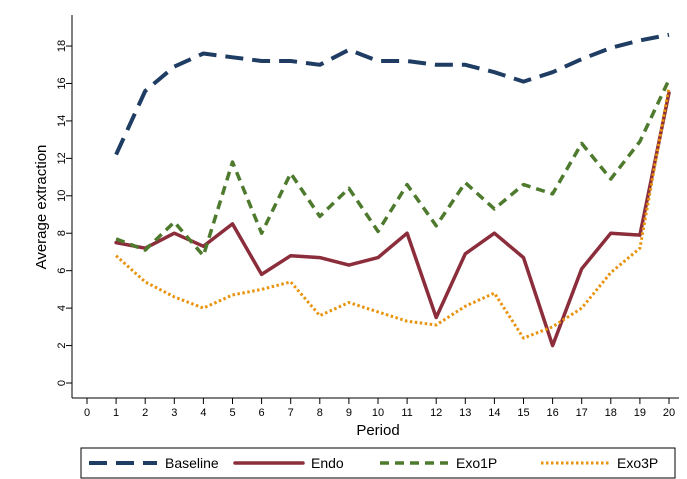 The image size is (687, 479). What do you see at coordinates (62, 121) in the screenshot?
I see `y-tick-label: 14` at bounding box center [62, 121].